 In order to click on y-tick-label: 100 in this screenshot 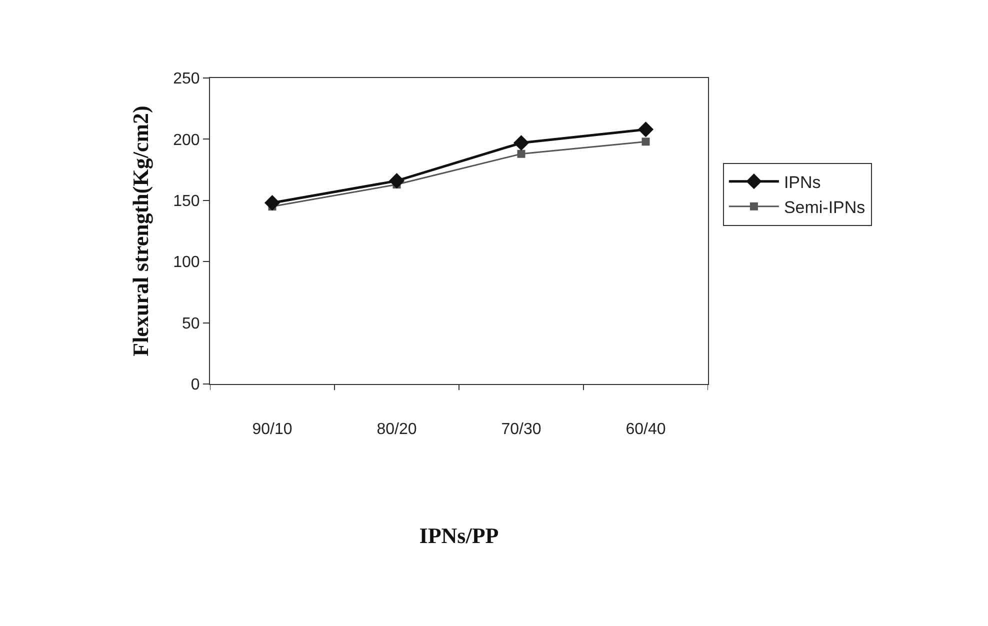, I will do `click(186, 263)`.